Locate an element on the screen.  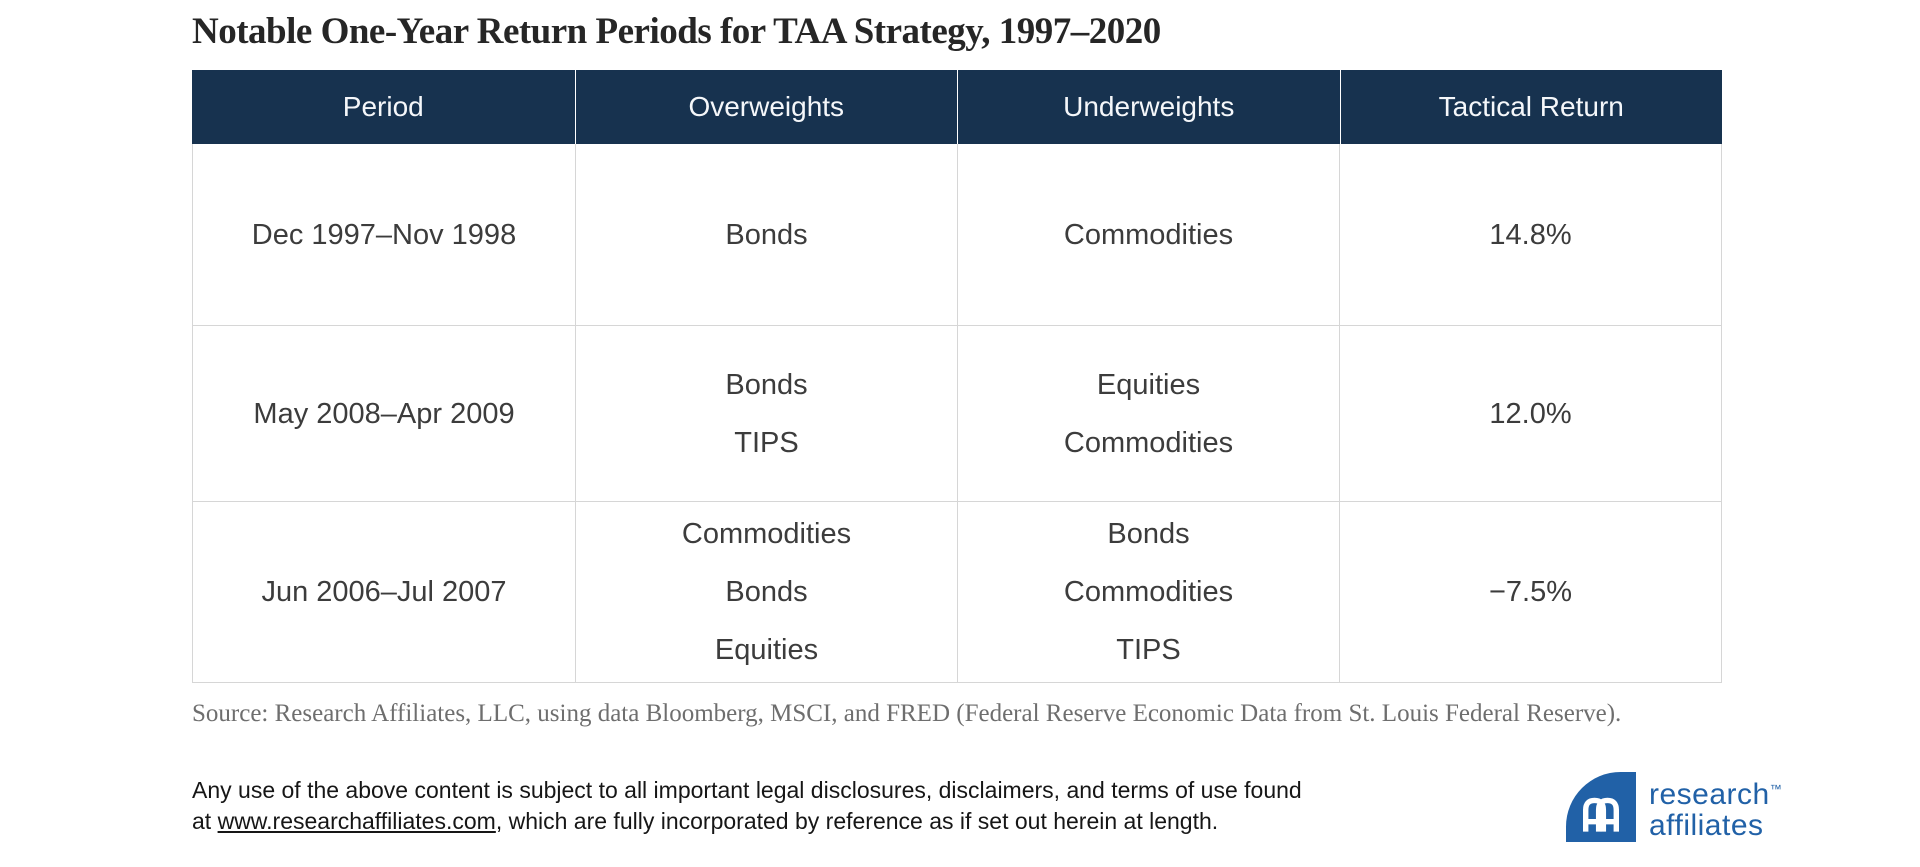
ra-monogram-icon is located at coordinates (1601, 807).